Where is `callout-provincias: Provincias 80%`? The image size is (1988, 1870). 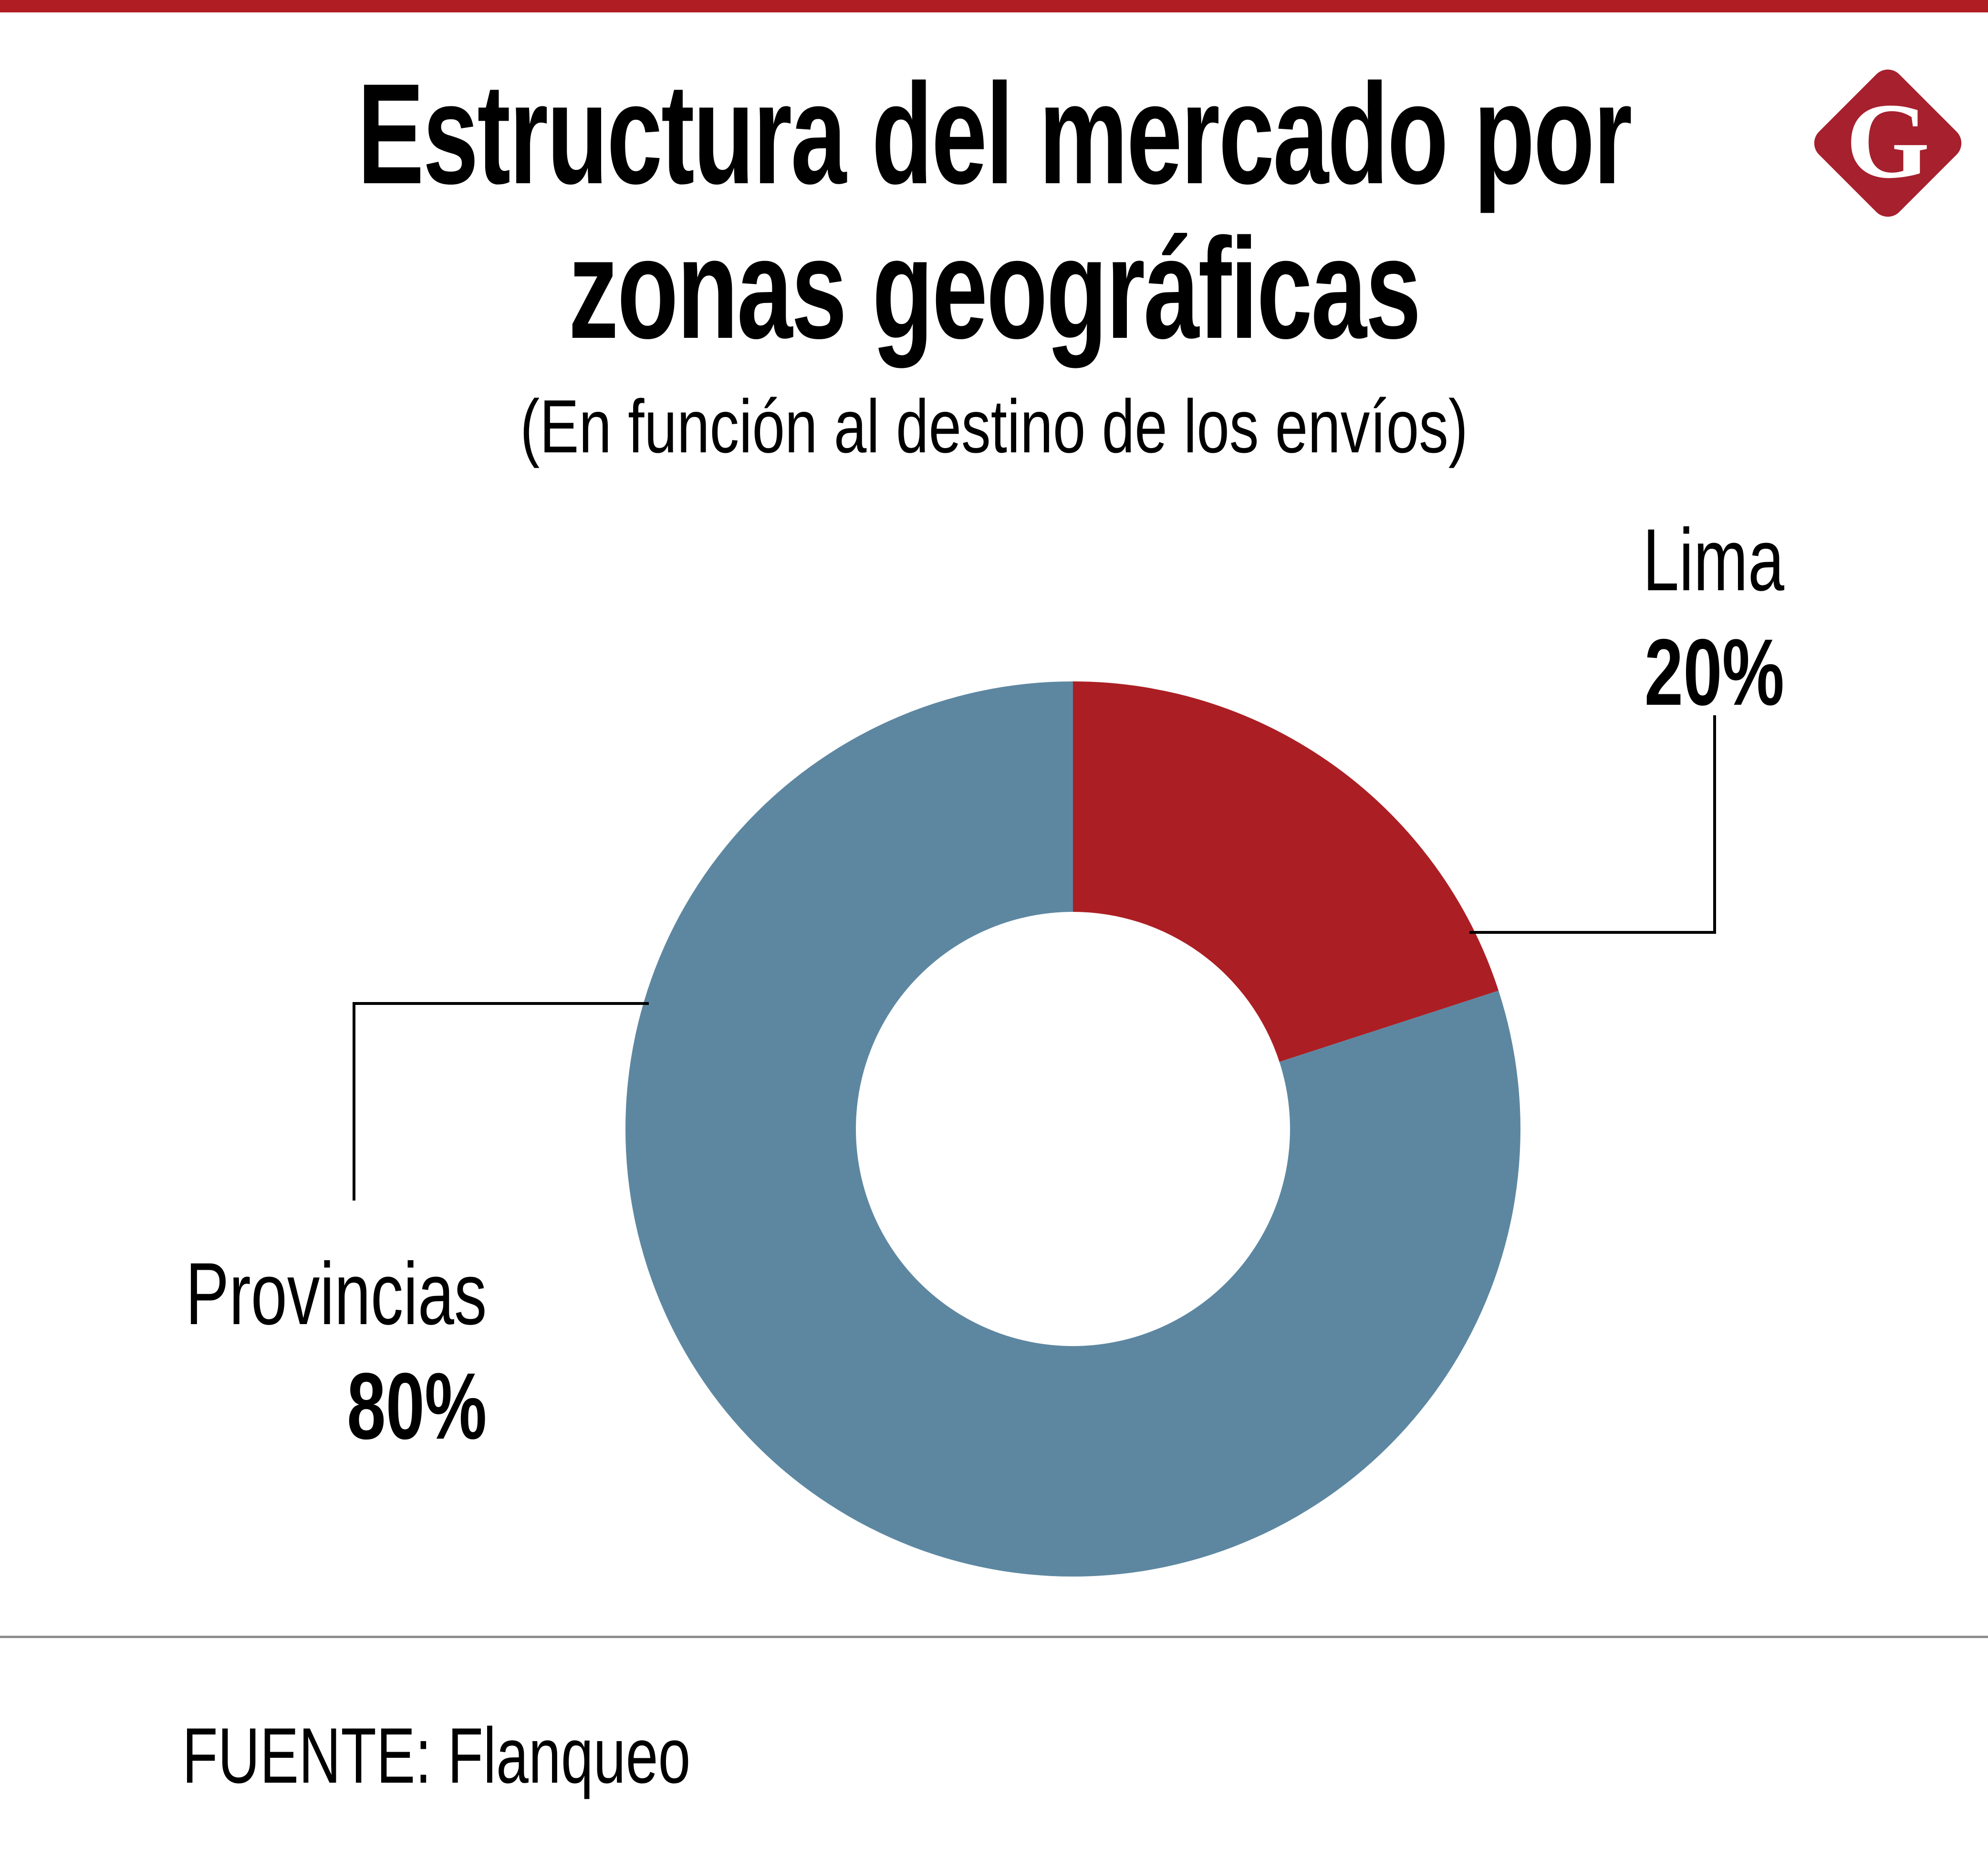
callout-provincias: Provincias 80% is located at coordinates (283, 1352).